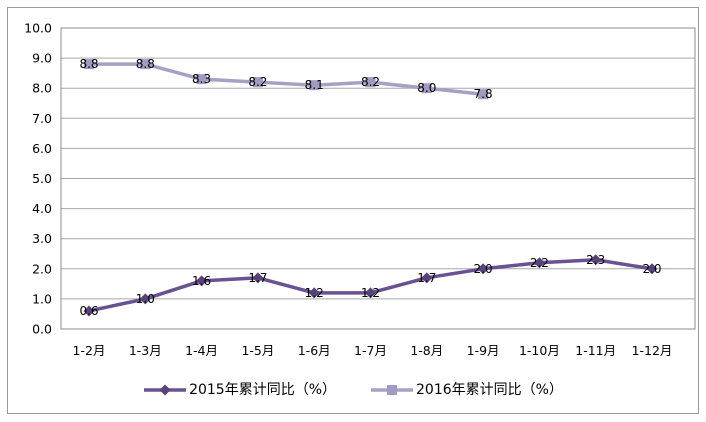  Describe the element at coordinates (42, 268) in the screenshot. I see `y-tick-label: 2.0` at that location.